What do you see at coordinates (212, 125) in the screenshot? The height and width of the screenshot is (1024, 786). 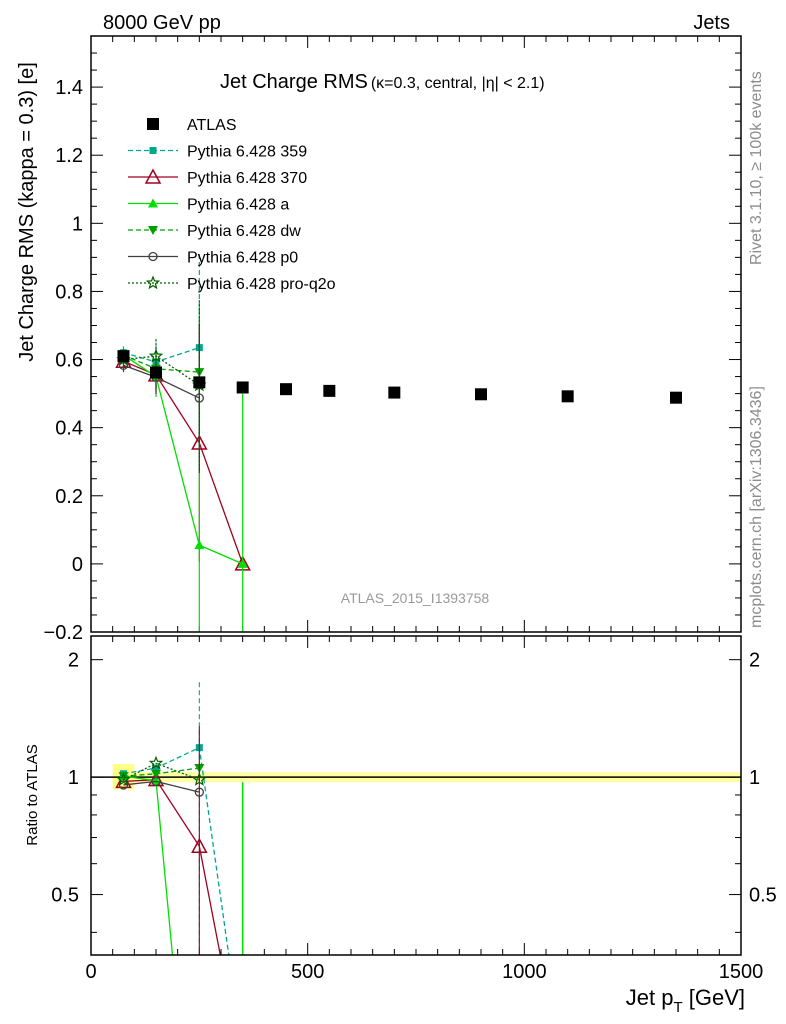 I see `legend-label: ATLAS` at bounding box center [212, 125].